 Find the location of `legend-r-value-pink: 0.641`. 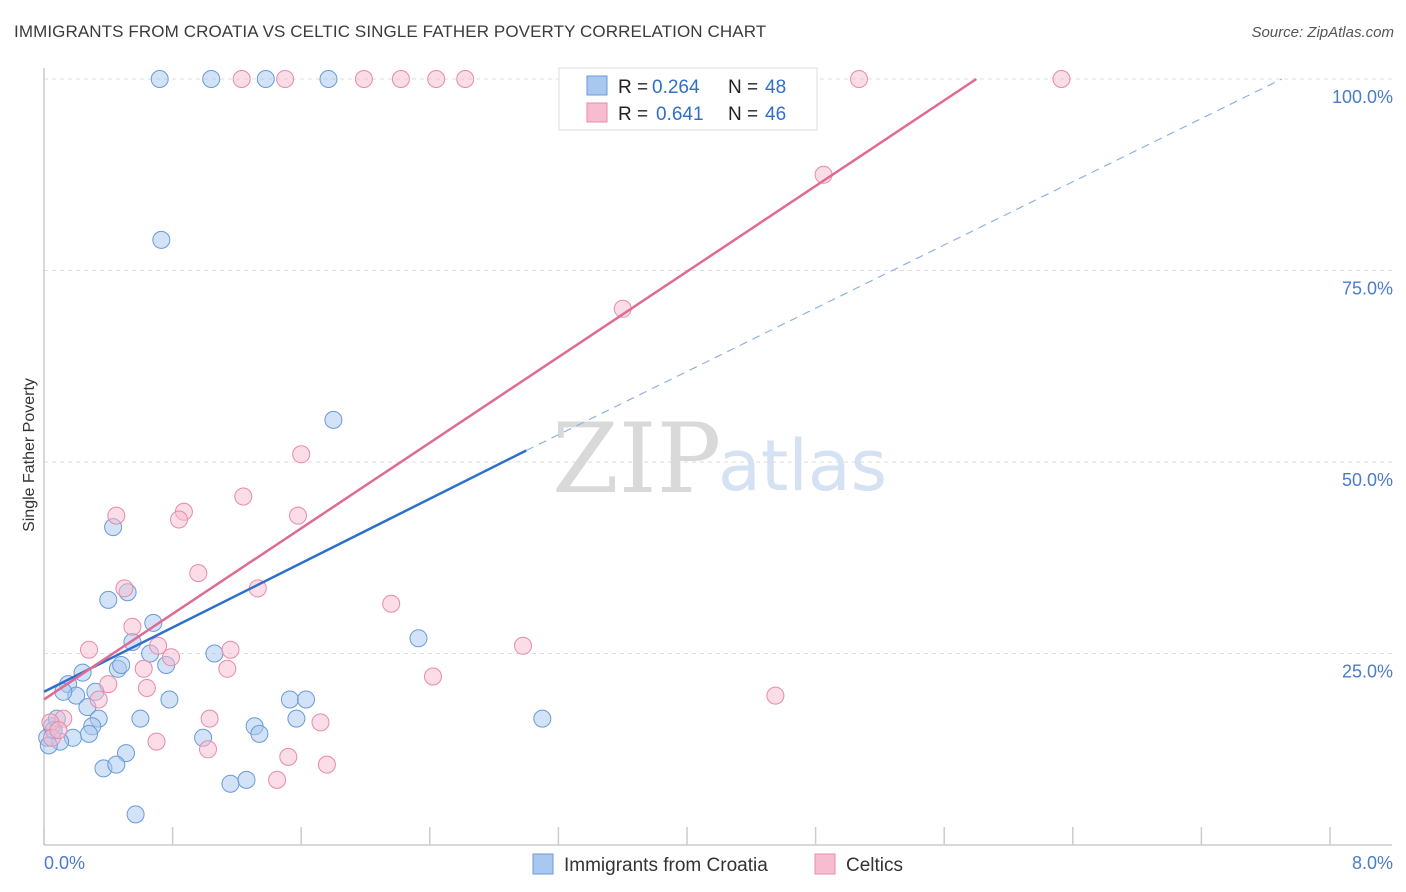

legend-r-value-pink: 0.641 is located at coordinates (680, 114).